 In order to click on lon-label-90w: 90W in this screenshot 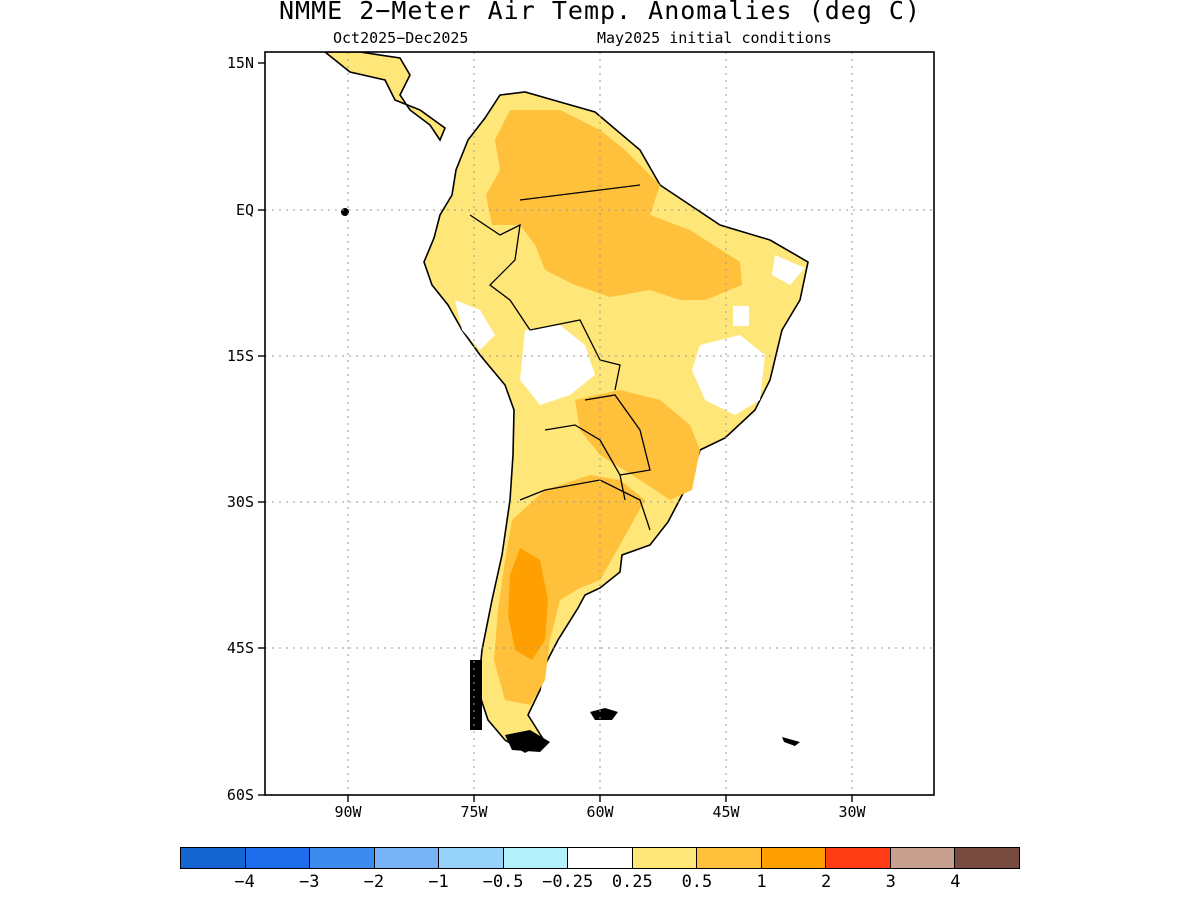, I will do `click(348, 812)`.